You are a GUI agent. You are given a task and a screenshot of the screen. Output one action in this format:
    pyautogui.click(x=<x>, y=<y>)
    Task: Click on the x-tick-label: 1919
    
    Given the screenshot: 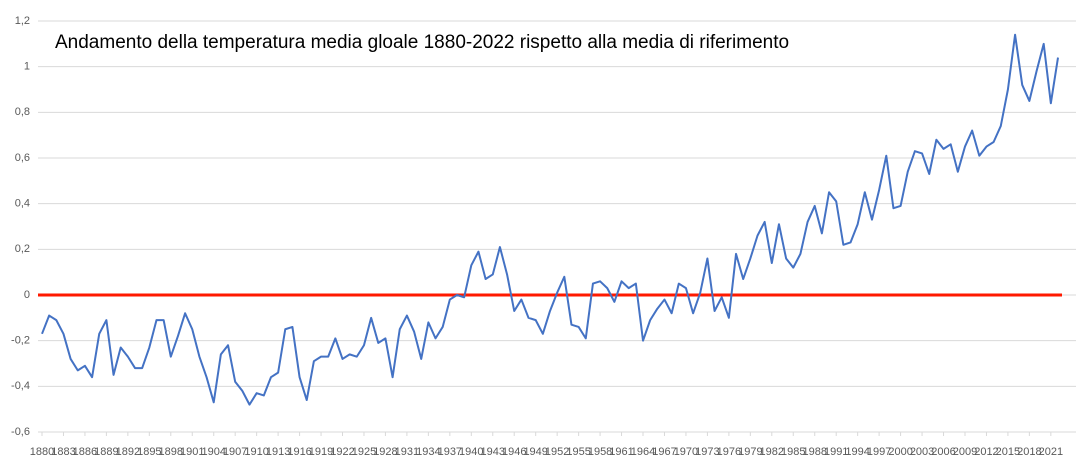 What is the action you would take?
    pyautogui.click(x=321, y=452)
    